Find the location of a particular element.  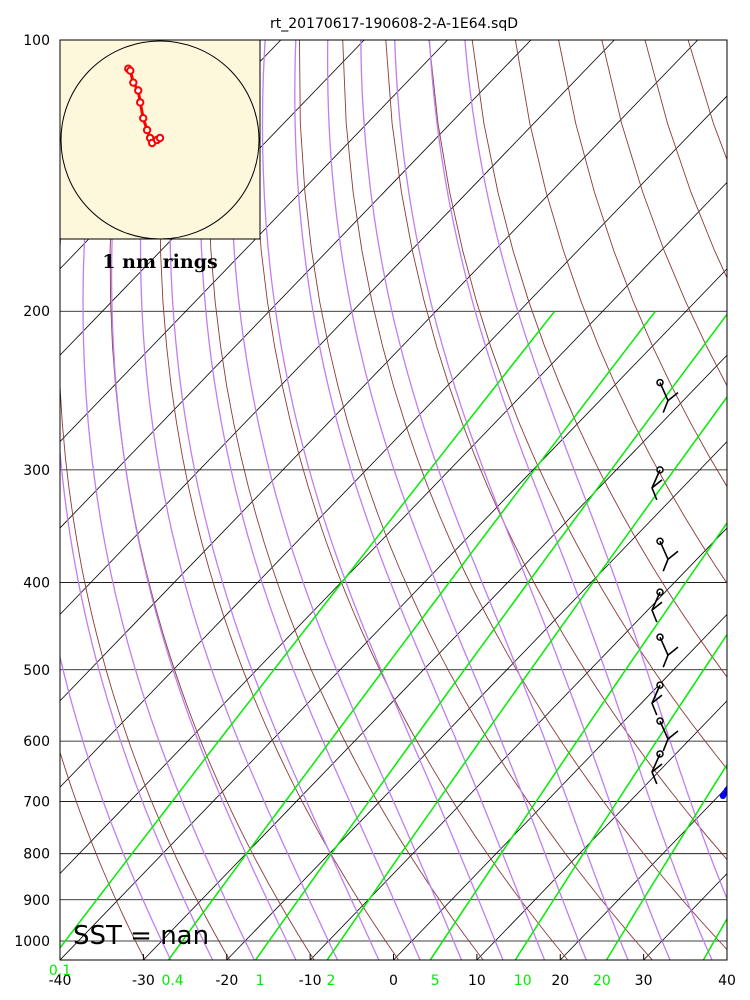

mixing-ratio-label: 0.1 is located at coordinates (60, 971).